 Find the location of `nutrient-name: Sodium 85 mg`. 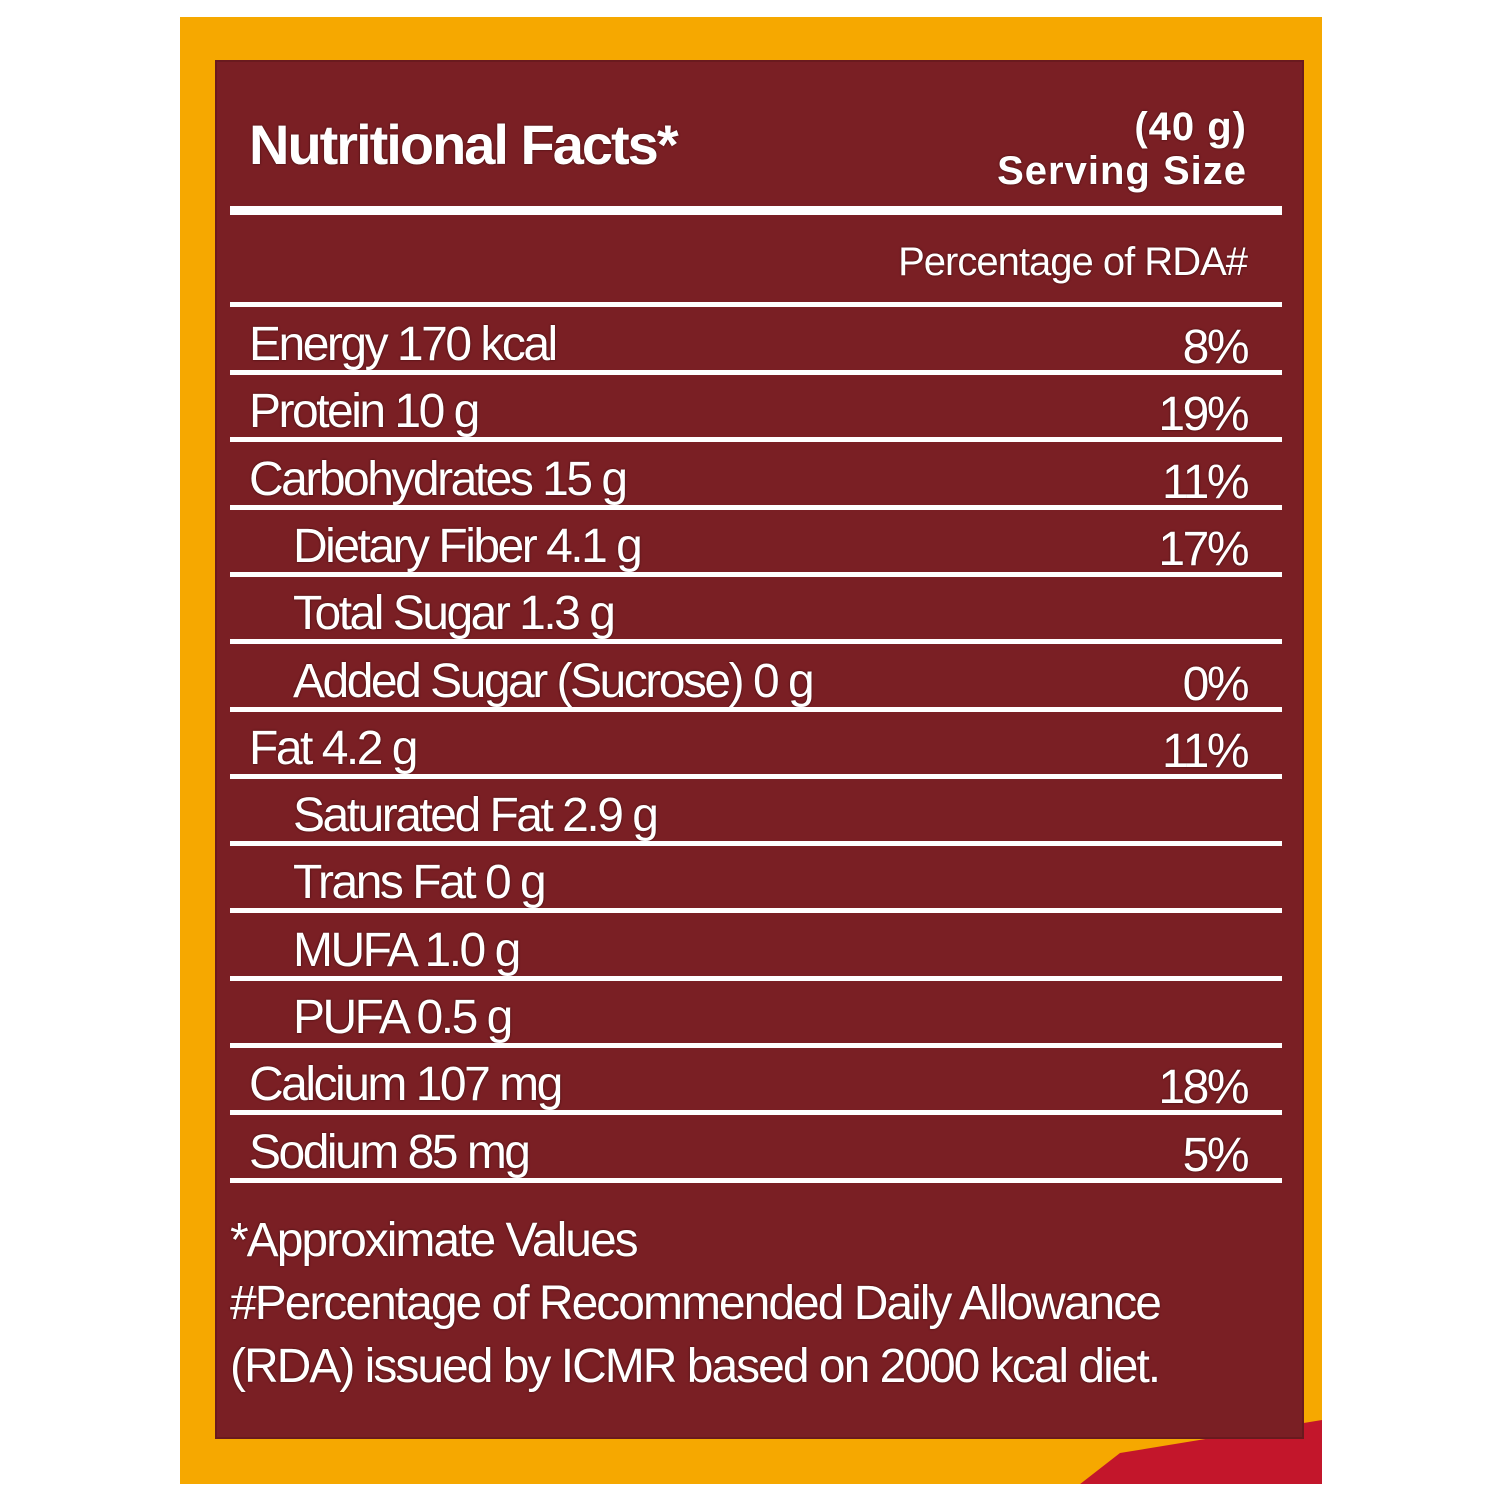

nutrient-name: Sodium 85 mg is located at coordinates (390, 1152).